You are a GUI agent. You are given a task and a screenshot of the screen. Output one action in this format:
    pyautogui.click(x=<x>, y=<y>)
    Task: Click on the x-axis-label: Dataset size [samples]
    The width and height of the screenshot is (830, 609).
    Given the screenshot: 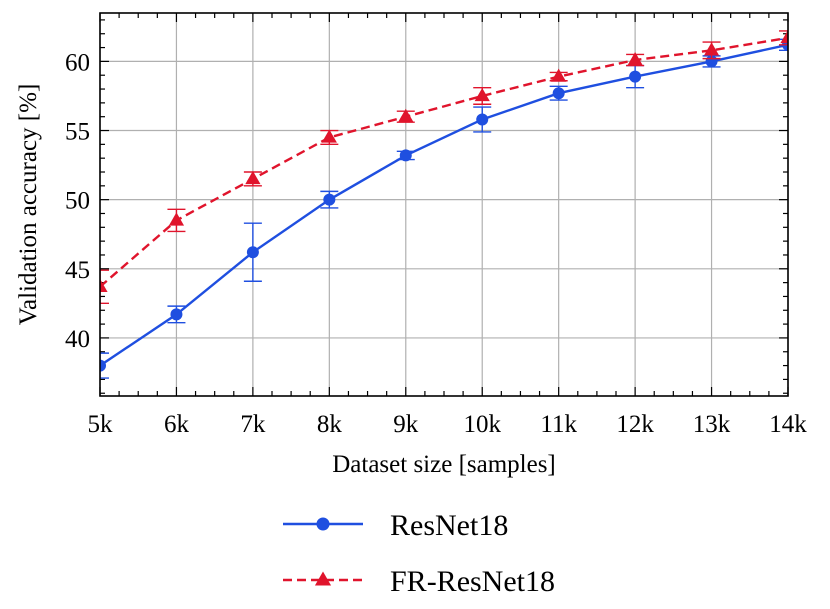 What is the action you would take?
    pyautogui.click(x=444, y=464)
    